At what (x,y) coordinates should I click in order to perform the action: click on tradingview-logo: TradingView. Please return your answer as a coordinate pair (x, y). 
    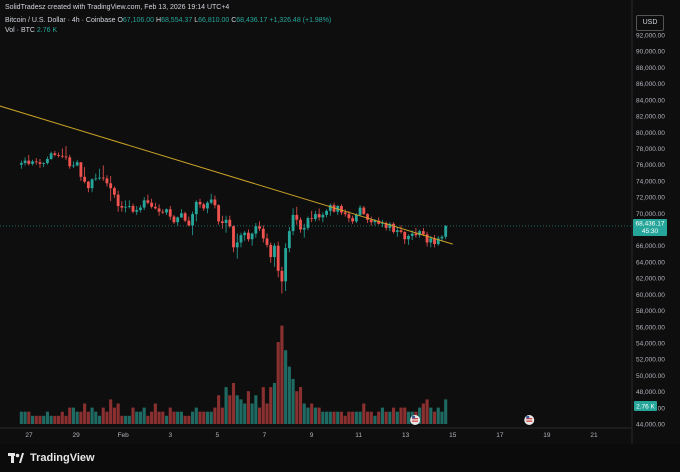
    Looking at the image, I should click on (51, 458).